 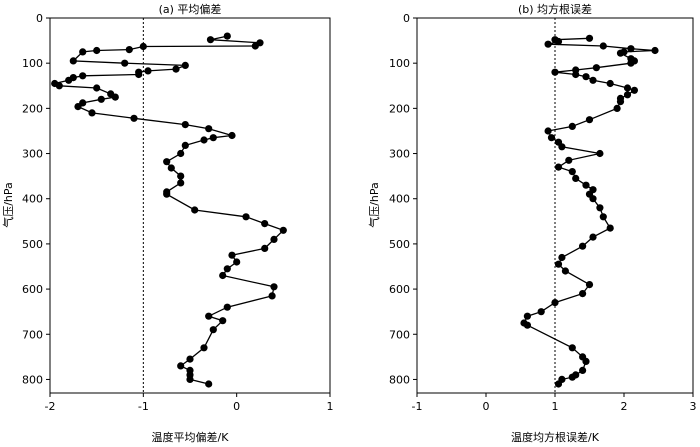 What do you see at coordinates (330, 406) in the screenshot?
I see `panel-a-x-tick-label: 1` at bounding box center [330, 406].